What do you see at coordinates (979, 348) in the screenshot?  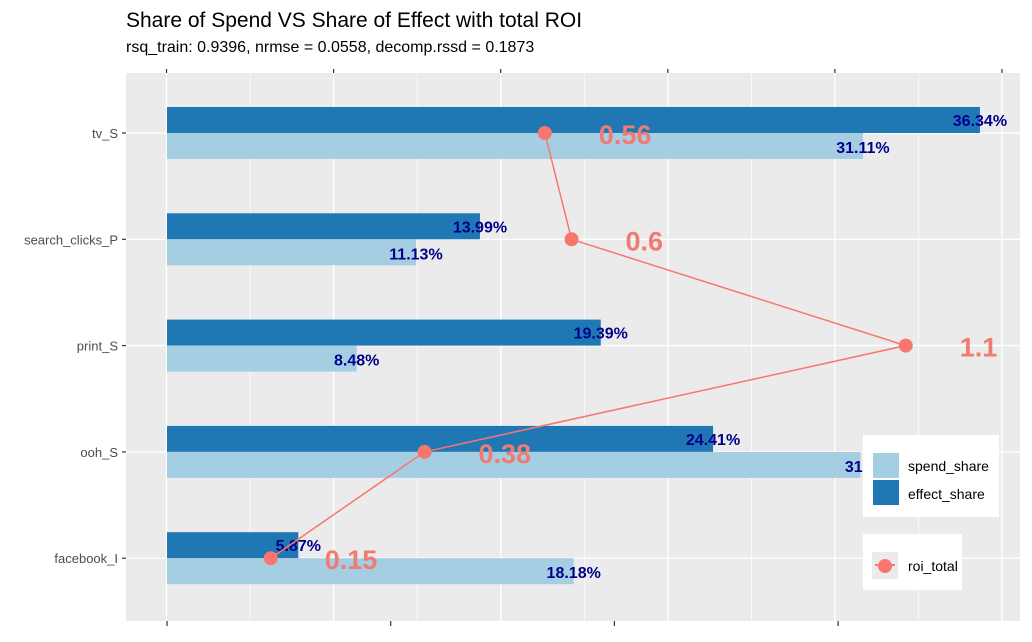 I see `roi-total-label: 1.1` at bounding box center [979, 348].